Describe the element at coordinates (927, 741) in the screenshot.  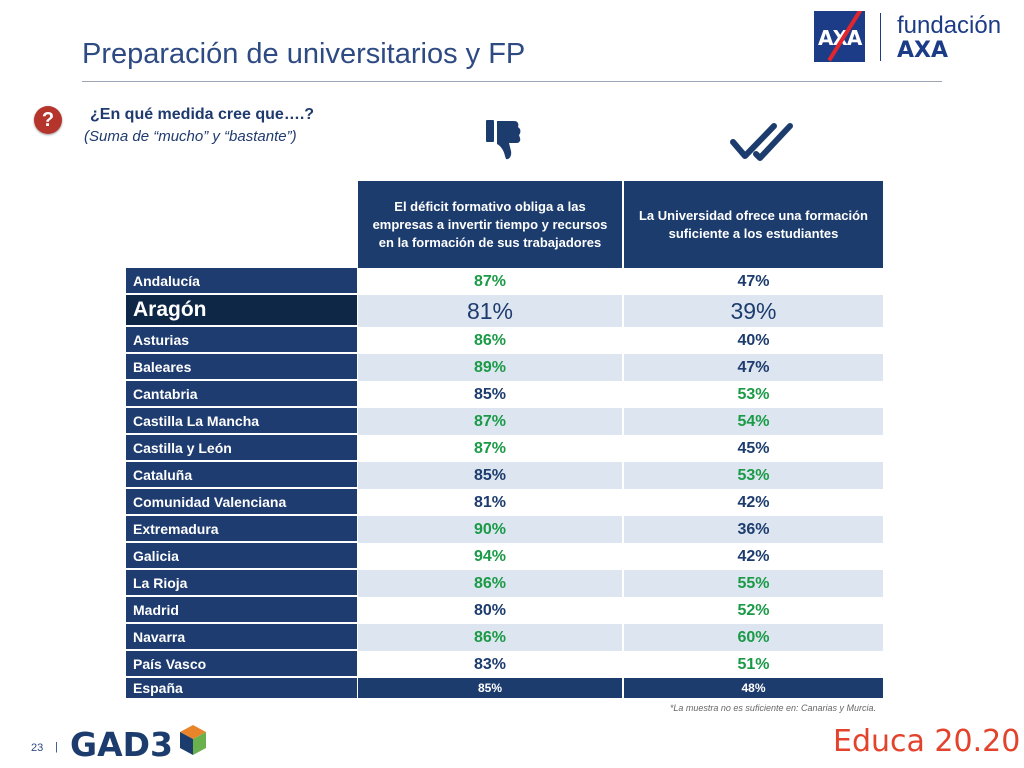
I see `educa-logo: Educa 20.20` at that location.